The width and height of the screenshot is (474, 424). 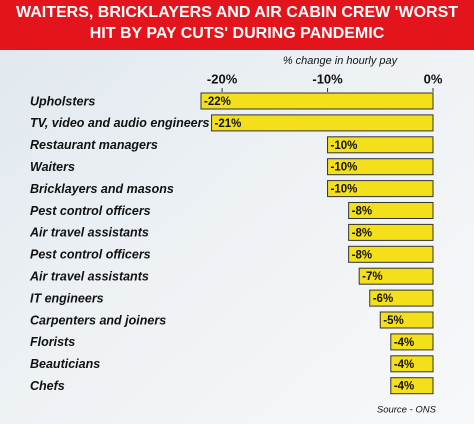 I want to click on y-tick-label: Bricklayers and masons, so click(x=102, y=189).